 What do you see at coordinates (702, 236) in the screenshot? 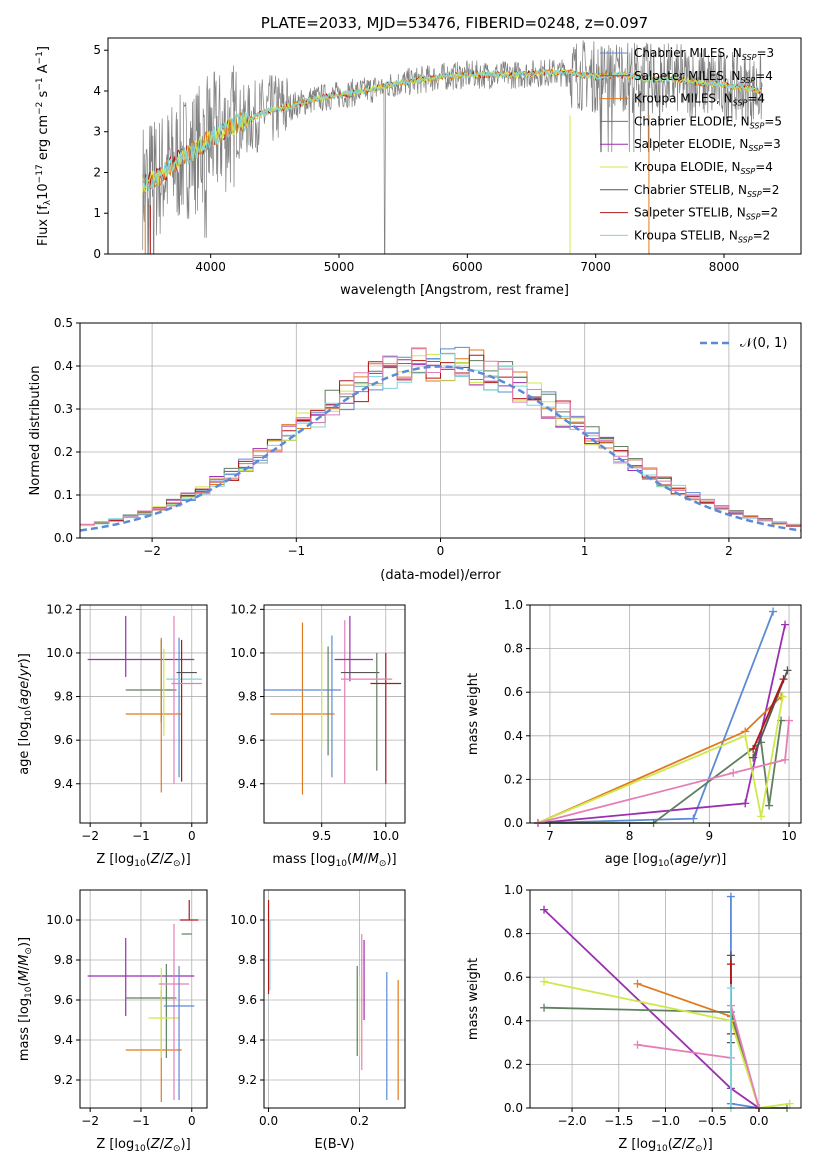
I see `legend-entry: Kroupa STELIB, NSSP=2` at bounding box center [702, 236].